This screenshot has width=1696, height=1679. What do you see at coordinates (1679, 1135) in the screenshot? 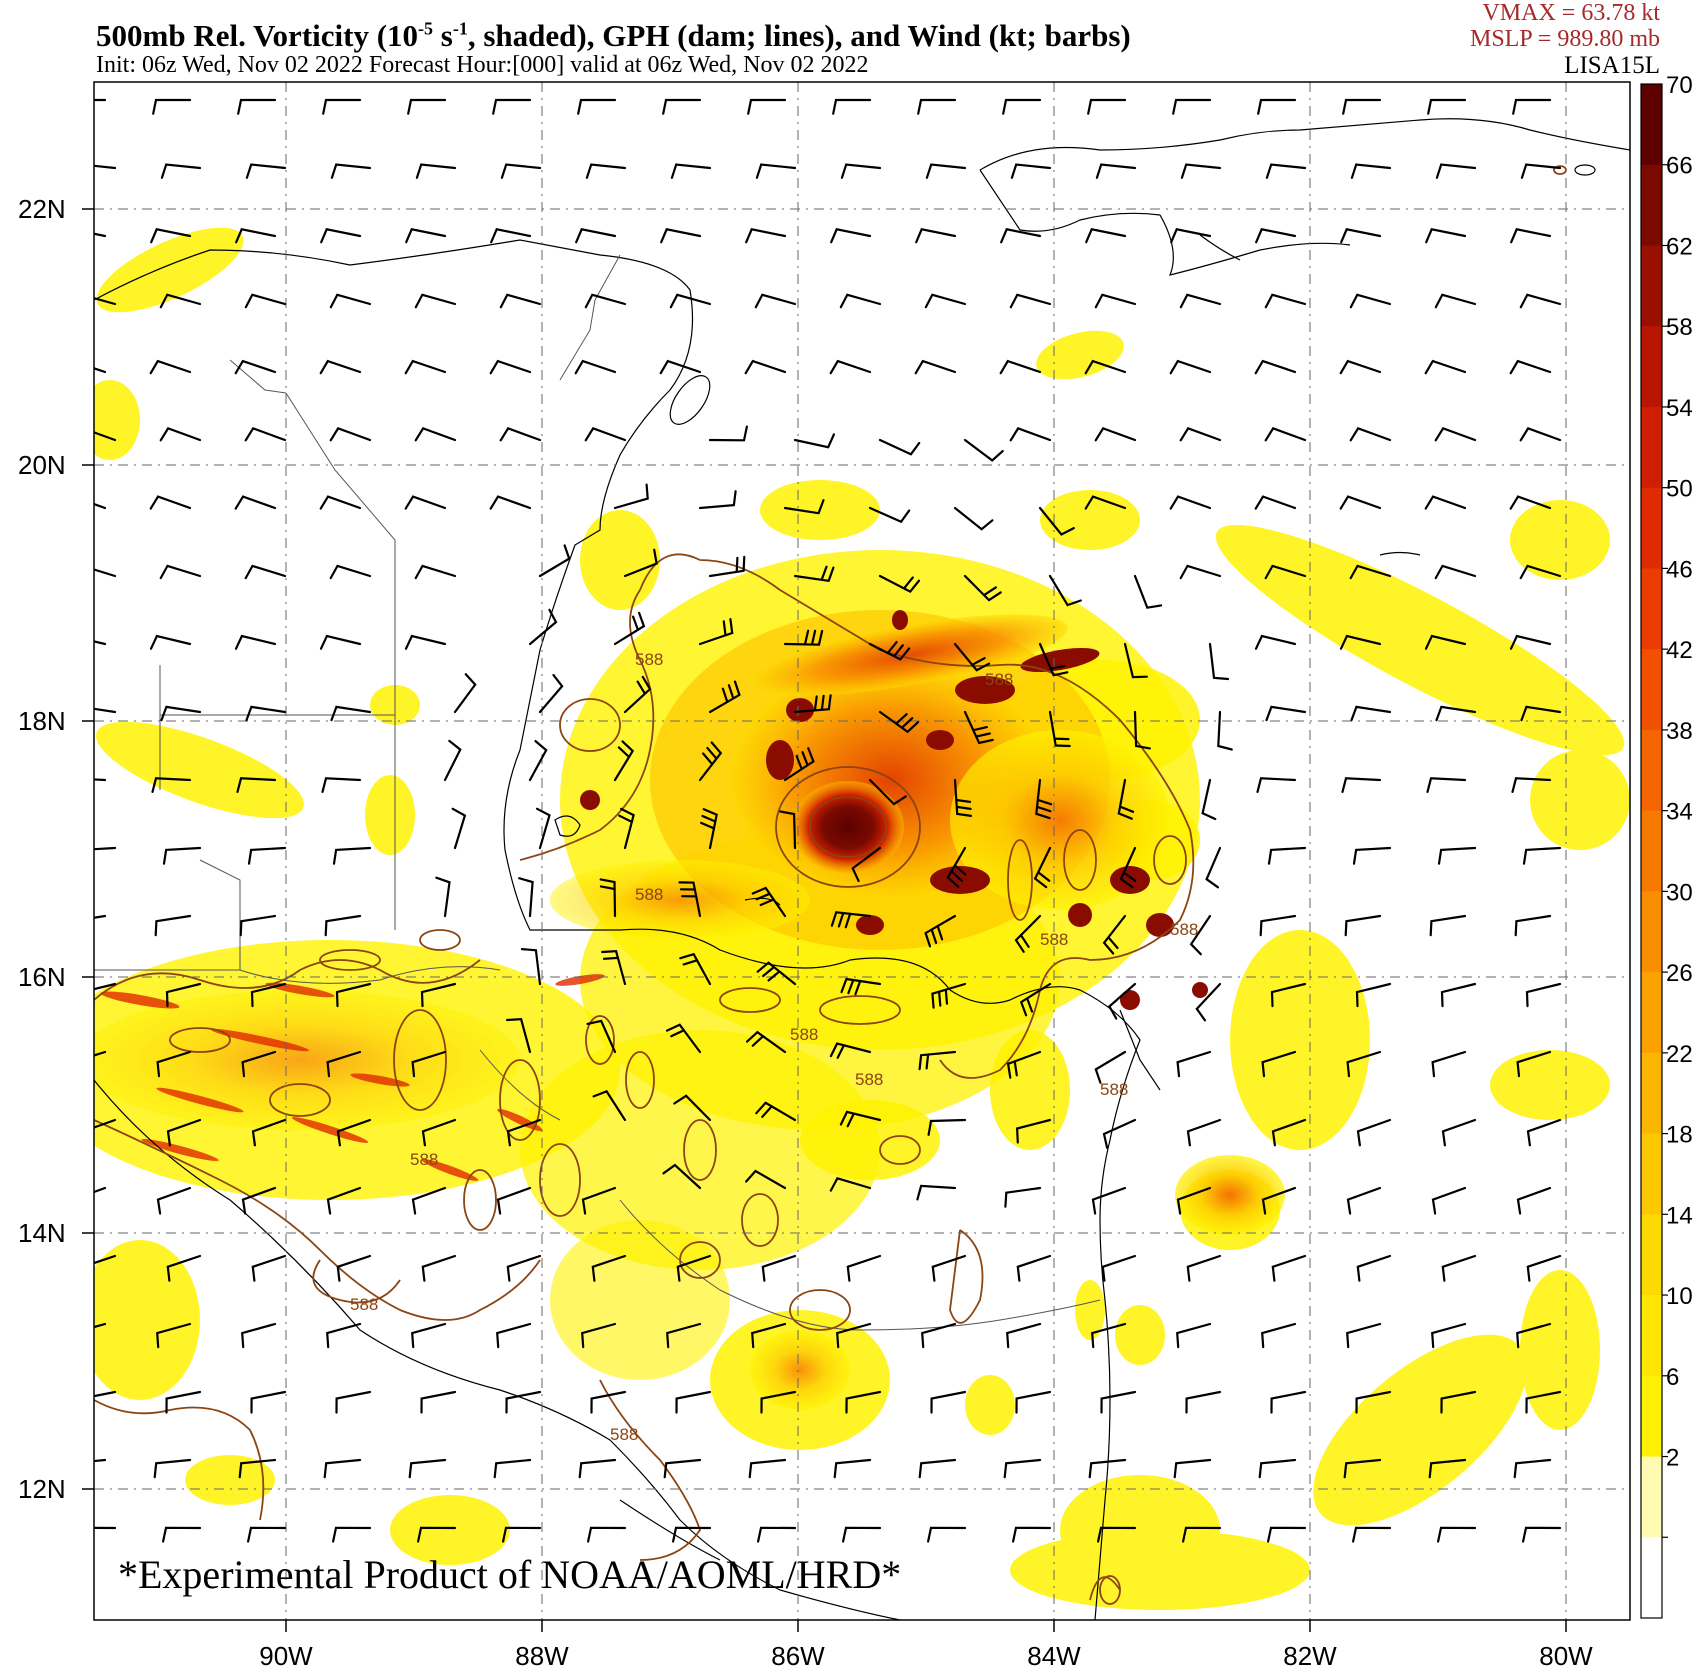
I see `colorbar-label: 18` at bounding box center [1679, 1135].